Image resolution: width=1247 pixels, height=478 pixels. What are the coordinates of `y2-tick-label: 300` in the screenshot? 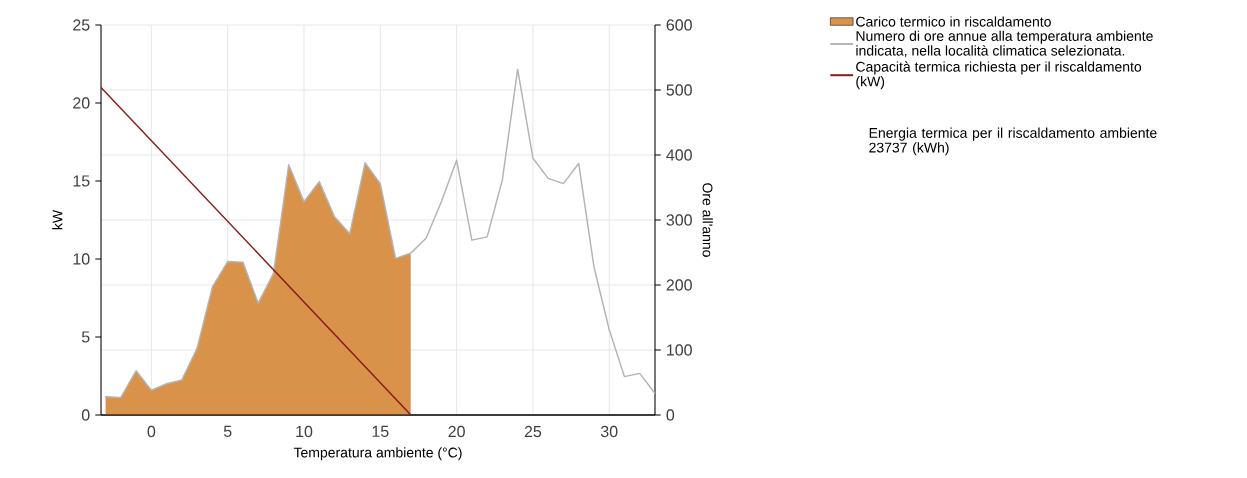 It's located at (679, 220).